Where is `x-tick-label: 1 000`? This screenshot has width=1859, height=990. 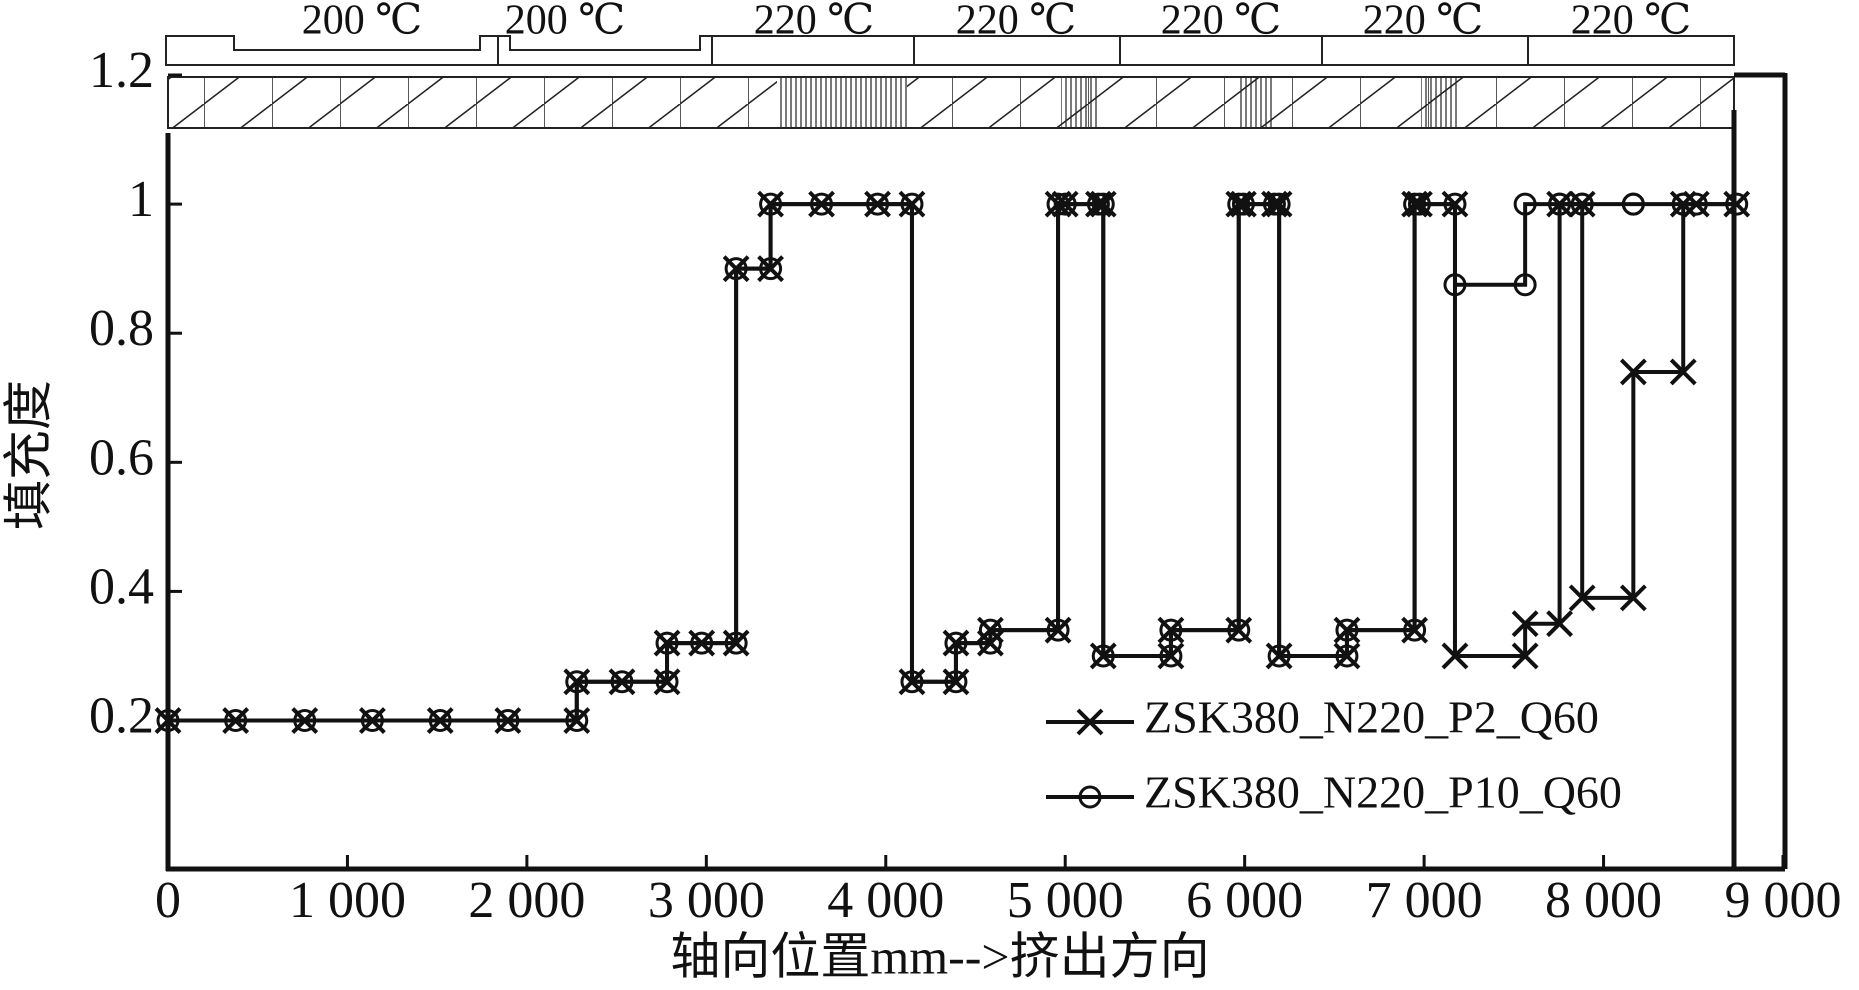 x-tick-label: 1 000 is located at coordinates (347, 900).